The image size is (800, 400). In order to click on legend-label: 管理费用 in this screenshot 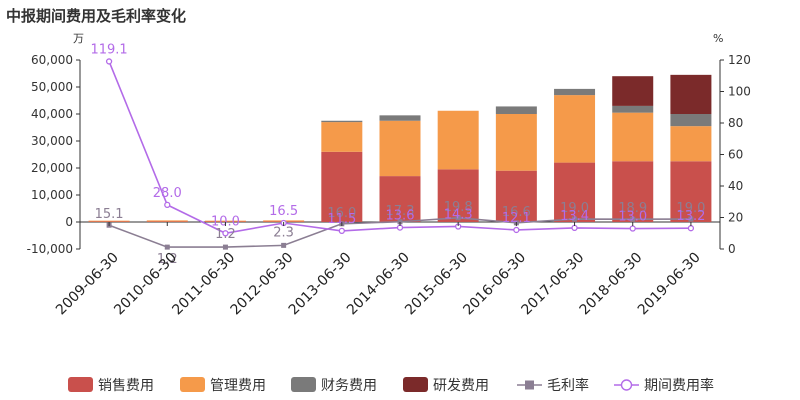, I will do `click(238, 386)`.